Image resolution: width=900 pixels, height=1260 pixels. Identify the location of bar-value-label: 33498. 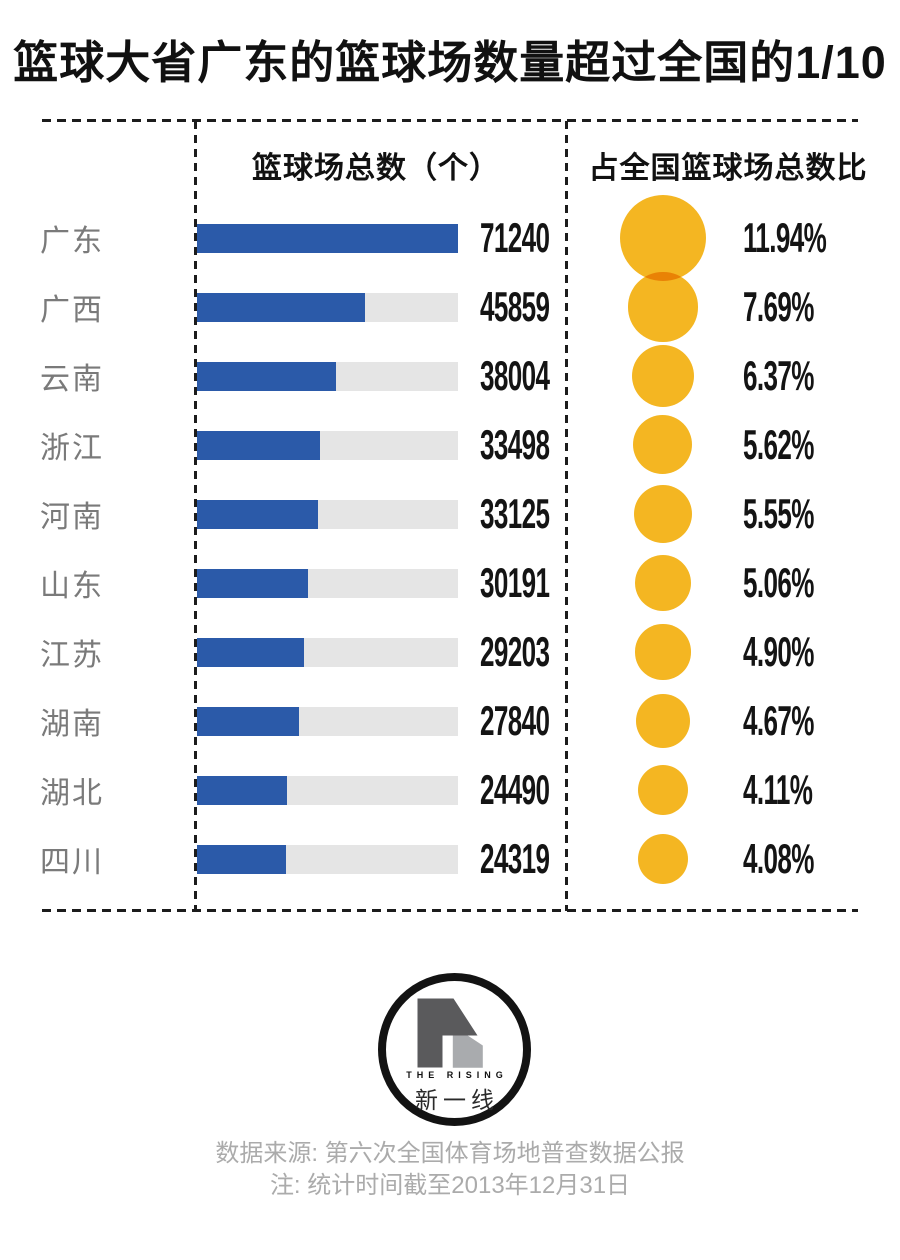
(515, 444).